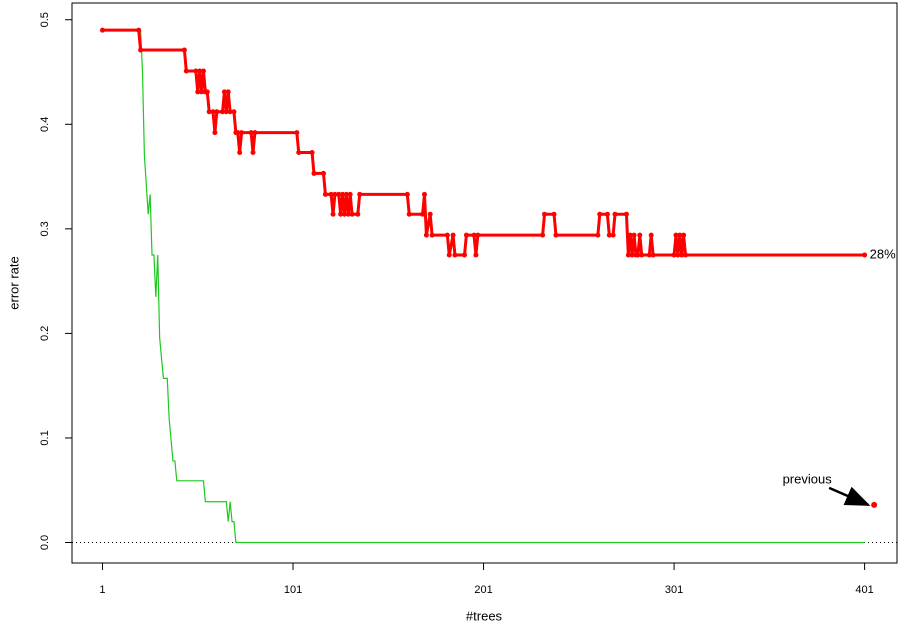 The width and height of the screenshot is (907, 630). What do you see at coordinates (674, 590) in the screenshot?
I see `x-tick-label: 301` at bounding box center [674, 590].